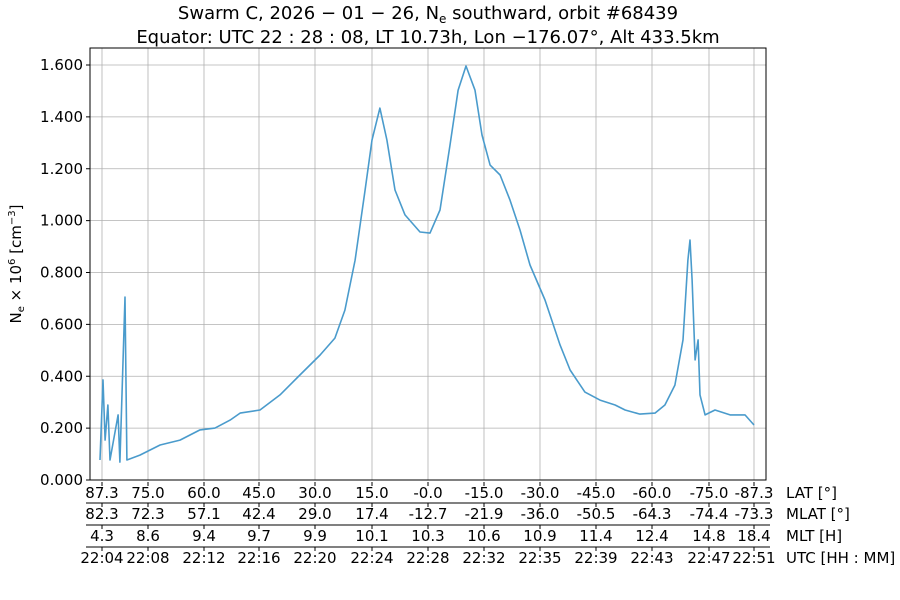  I want to click on y-axis-label: Ne × 106 [cm−3], so click(17, 263).